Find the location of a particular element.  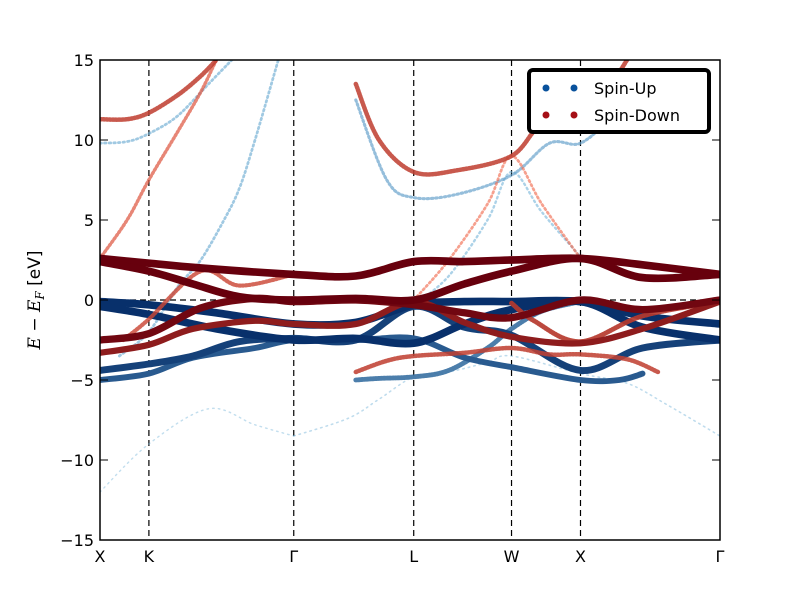

y-tick-label: −15 is located at coordinates (77, 540).